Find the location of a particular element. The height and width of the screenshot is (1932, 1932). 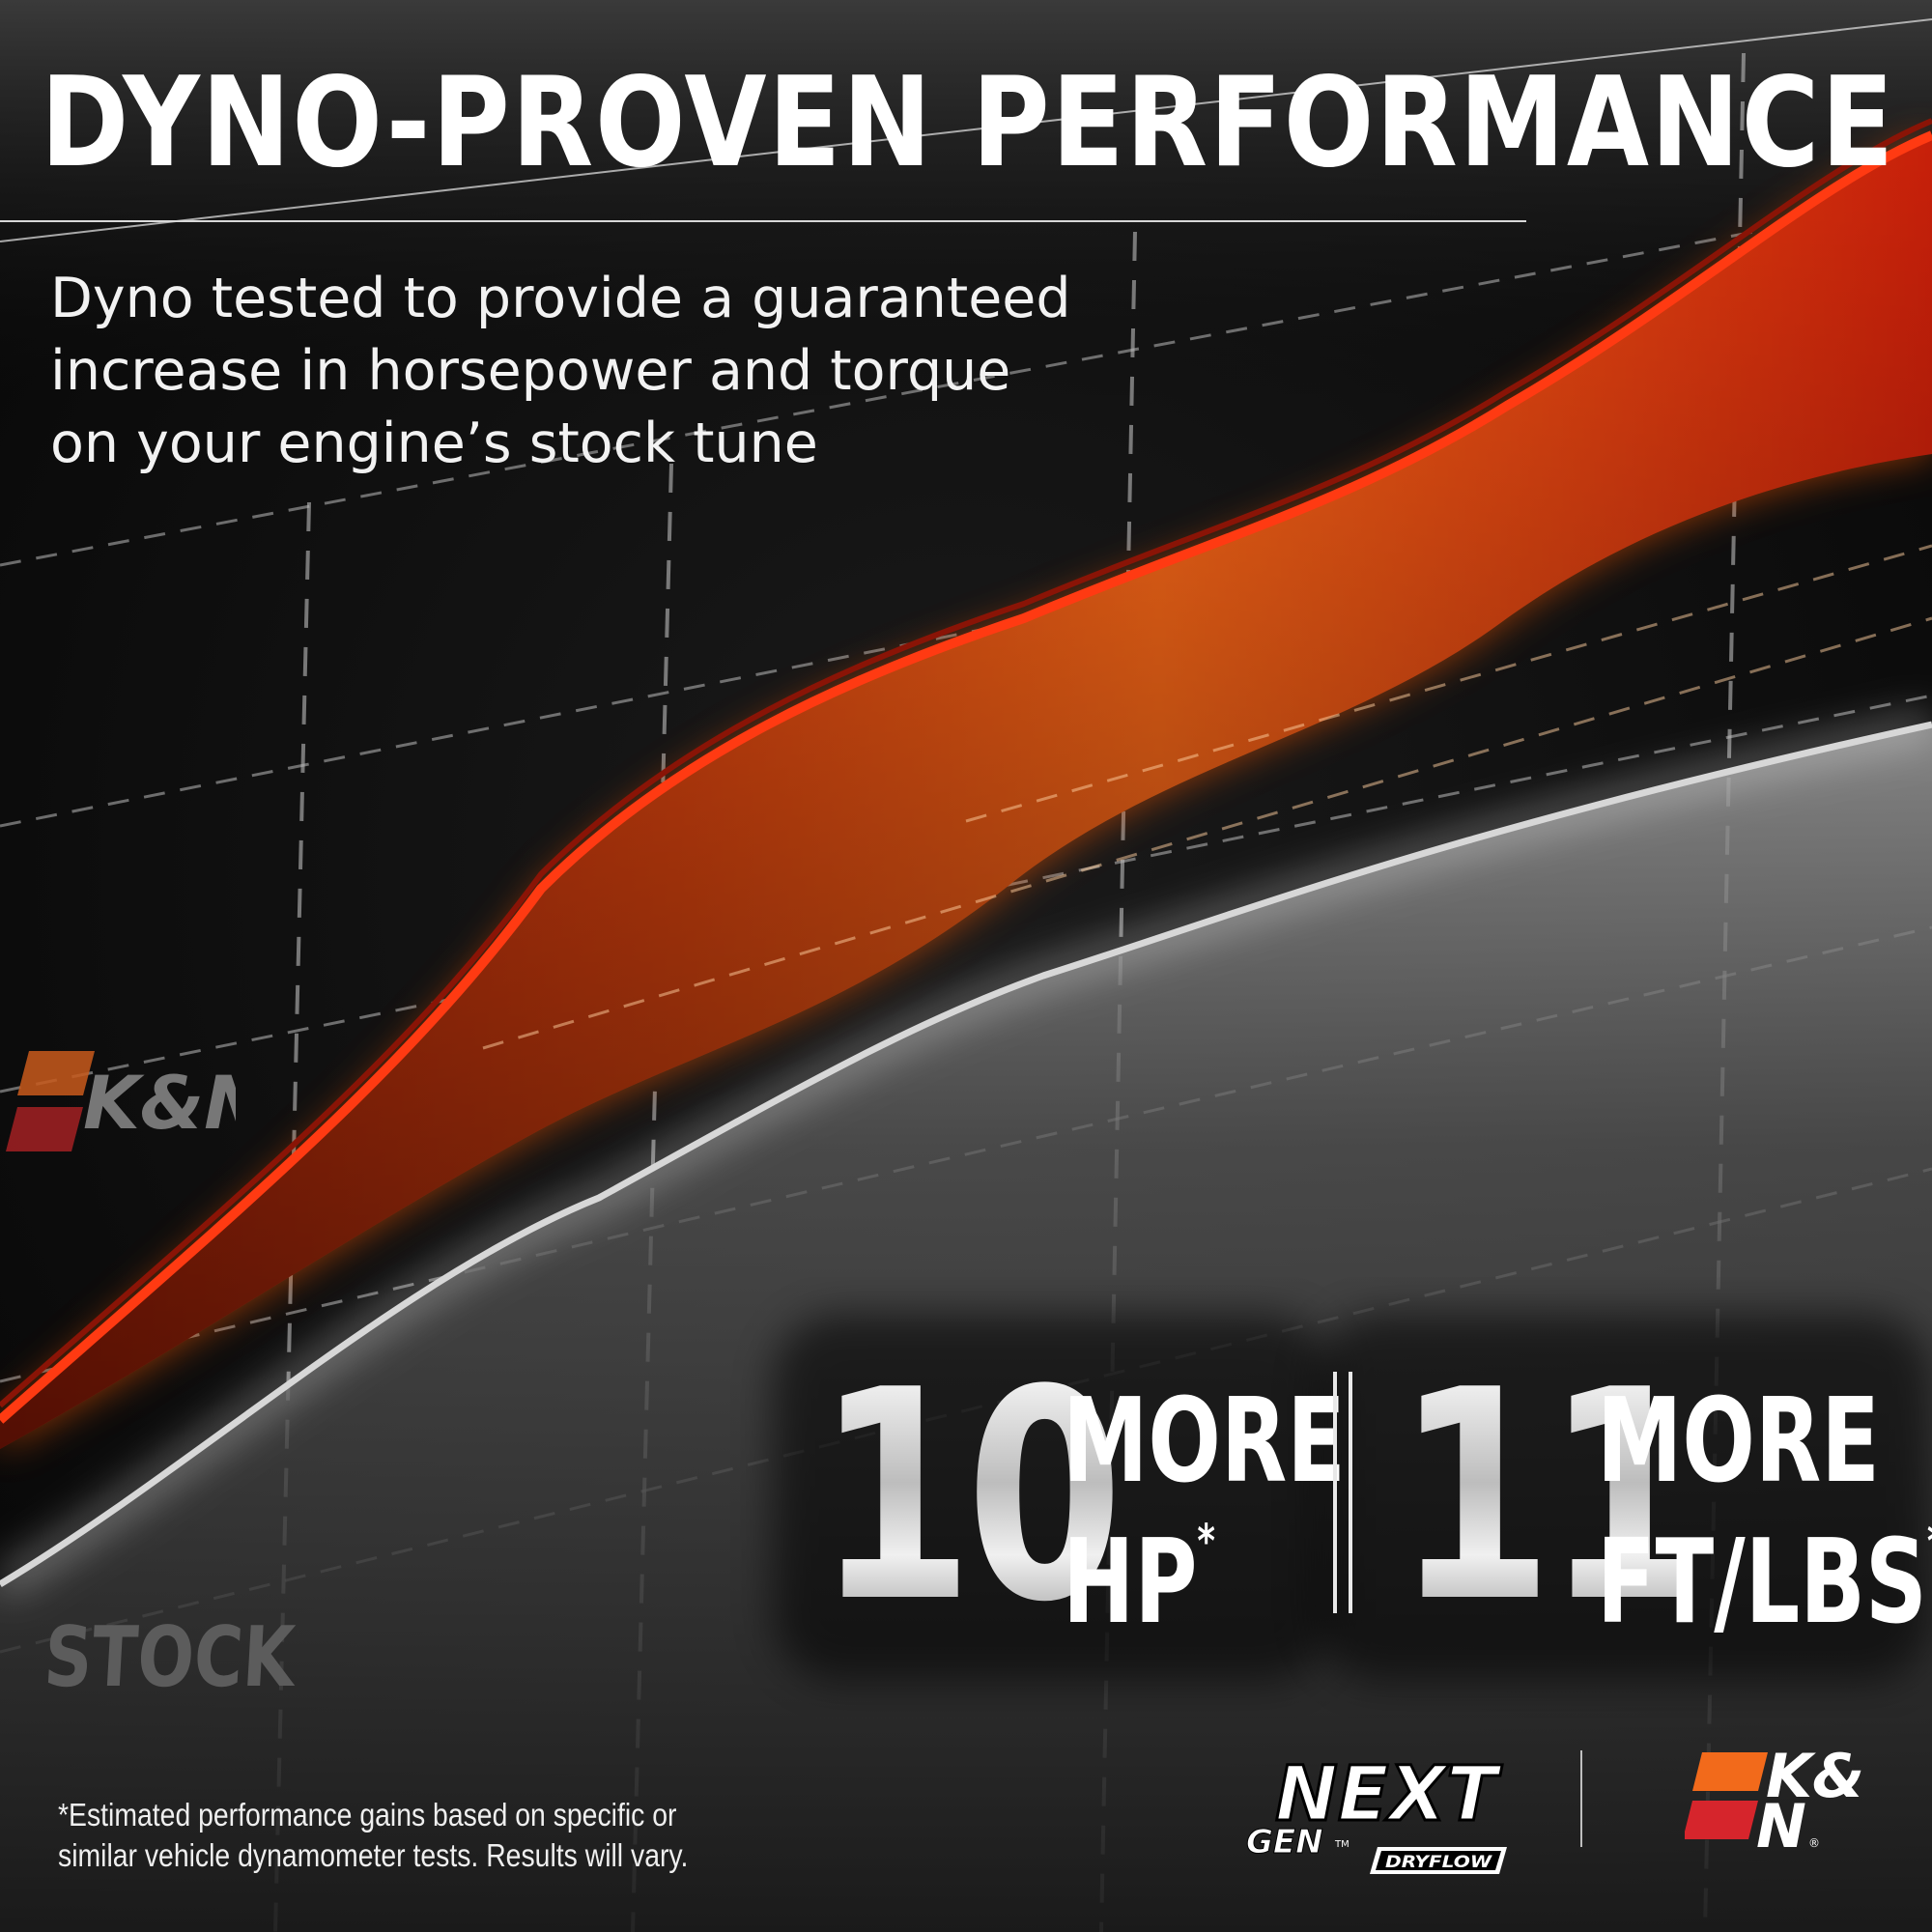

kn-curve-label-icon: K&N is located at coordinates (121, 1101).